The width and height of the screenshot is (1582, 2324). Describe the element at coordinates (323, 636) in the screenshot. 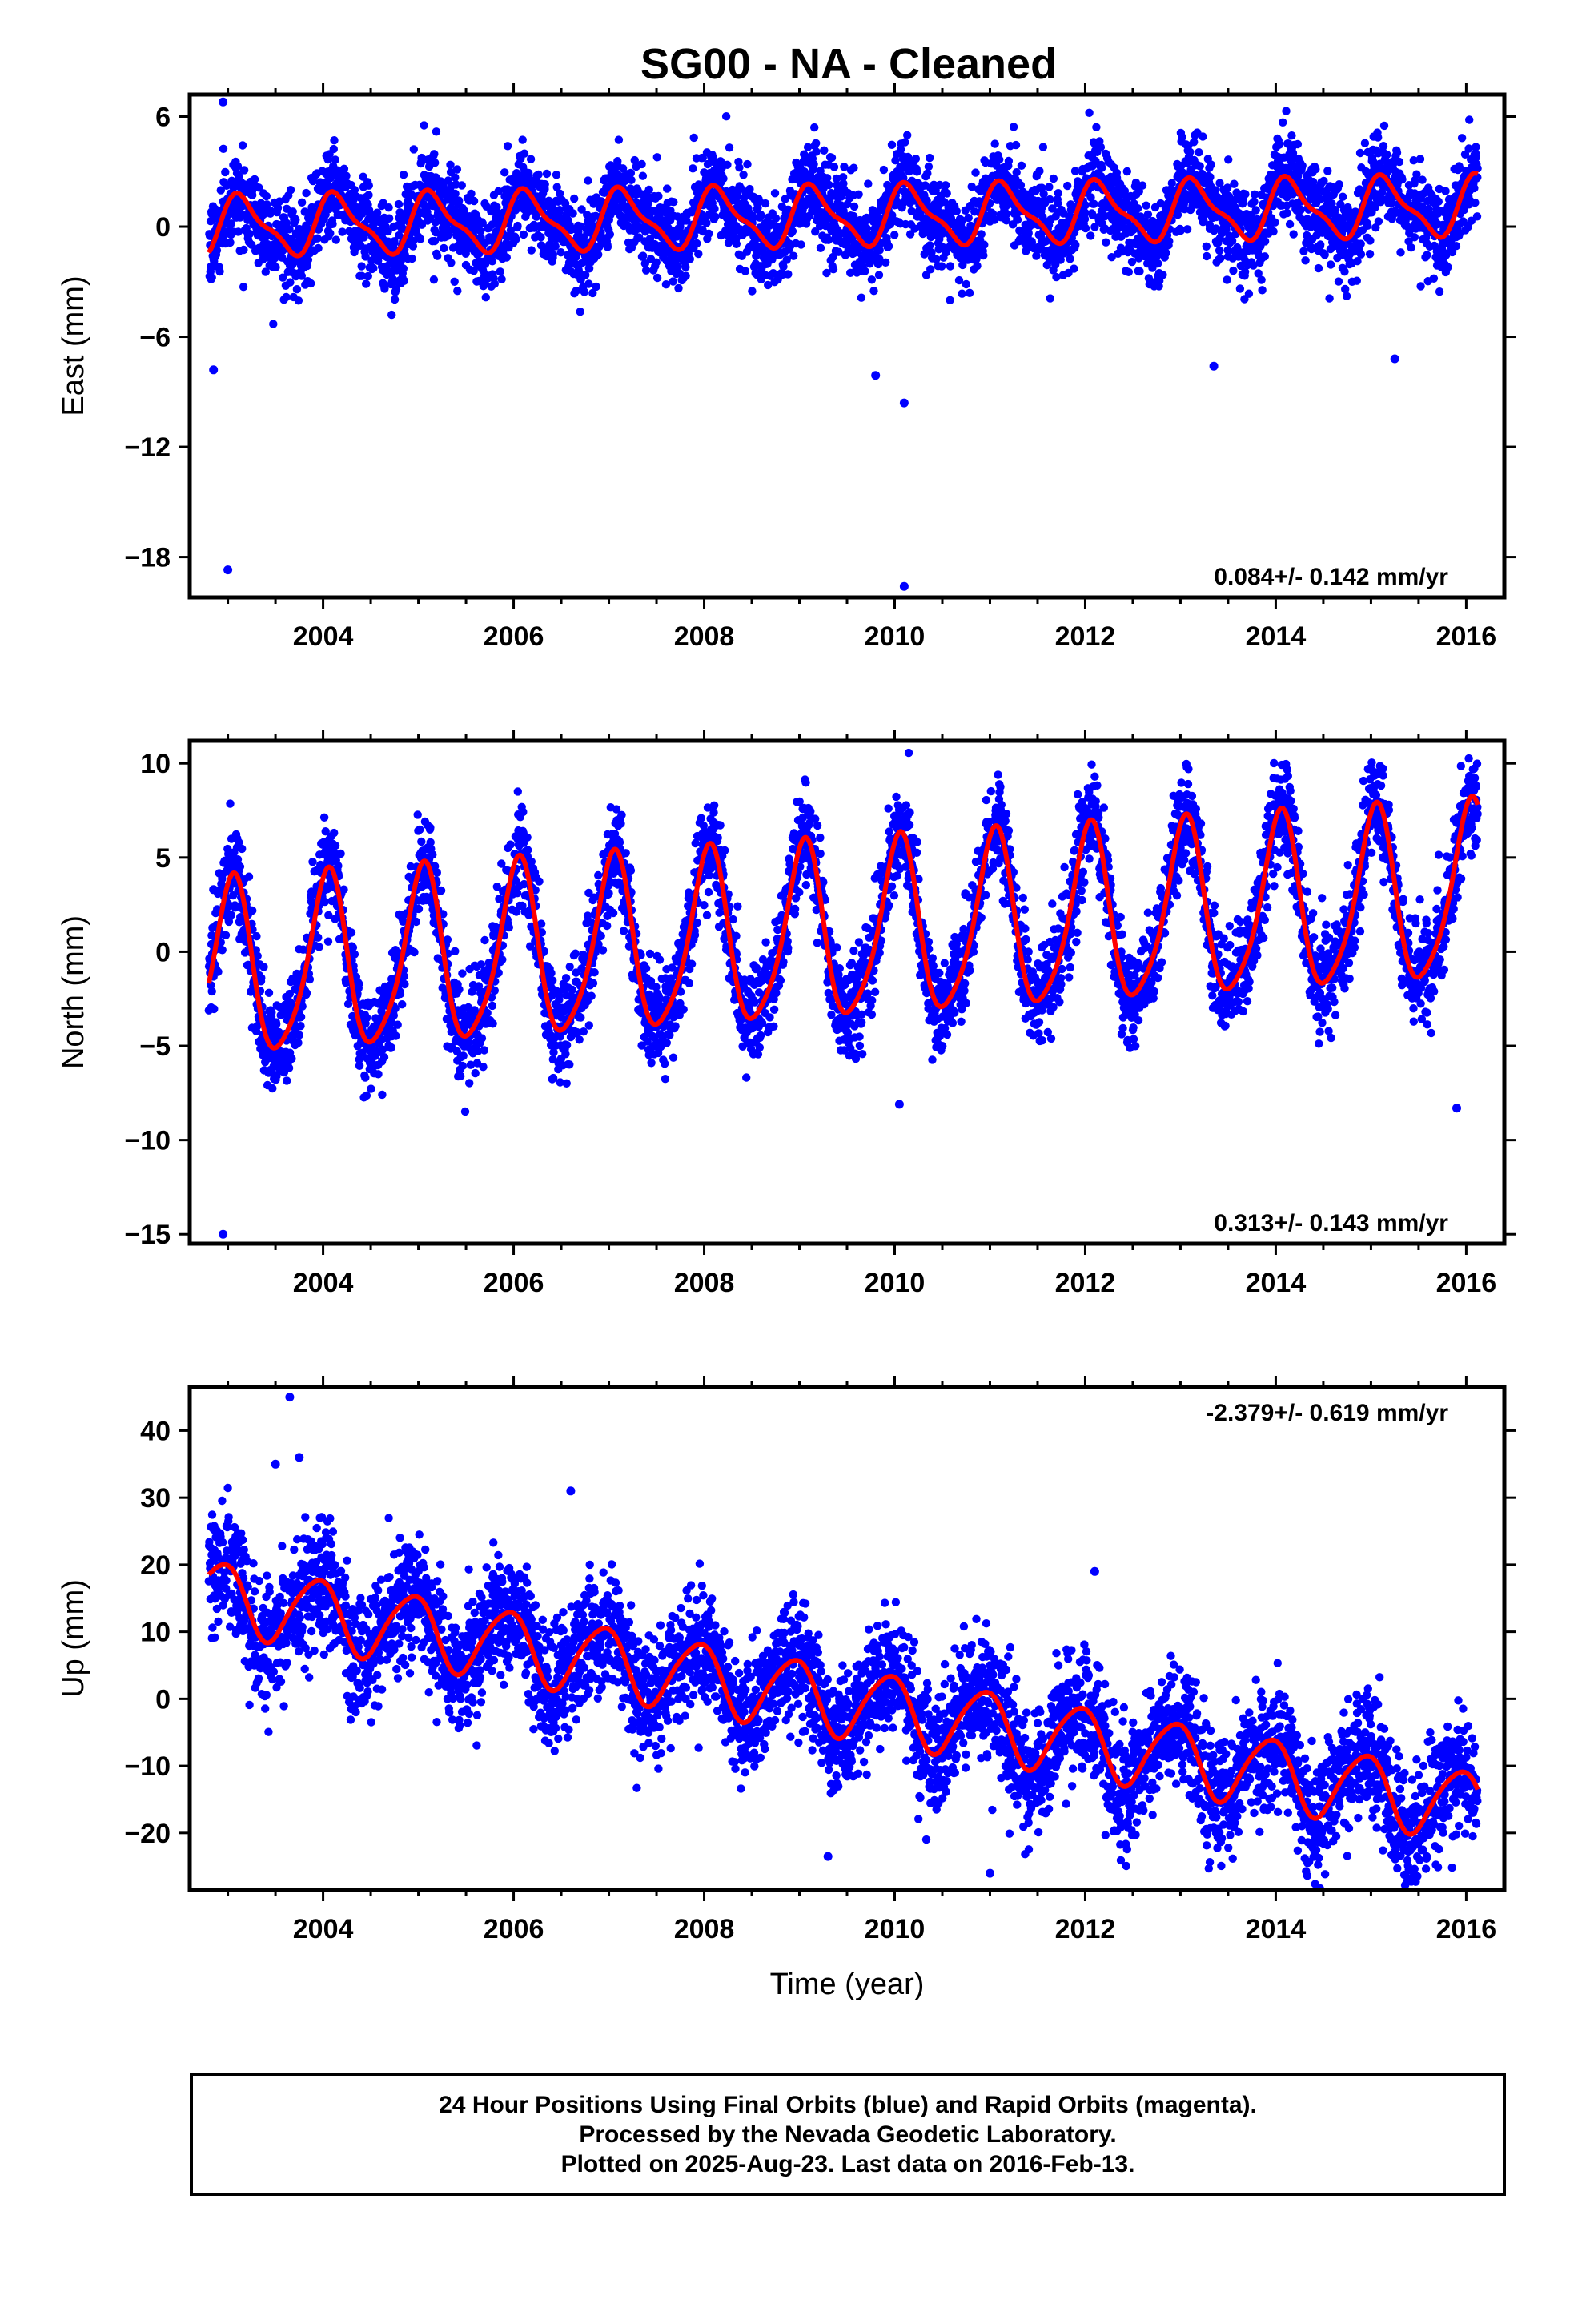

I see `east-x-tick-label: 2004` at that location.